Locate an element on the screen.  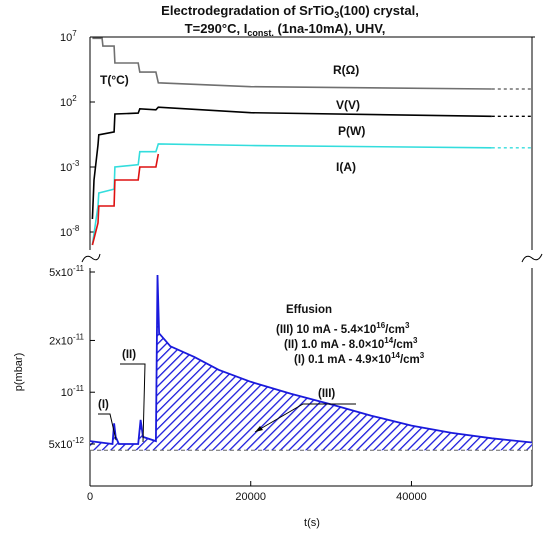
label-R: R(Ω) is located at coordinates (346, 70).